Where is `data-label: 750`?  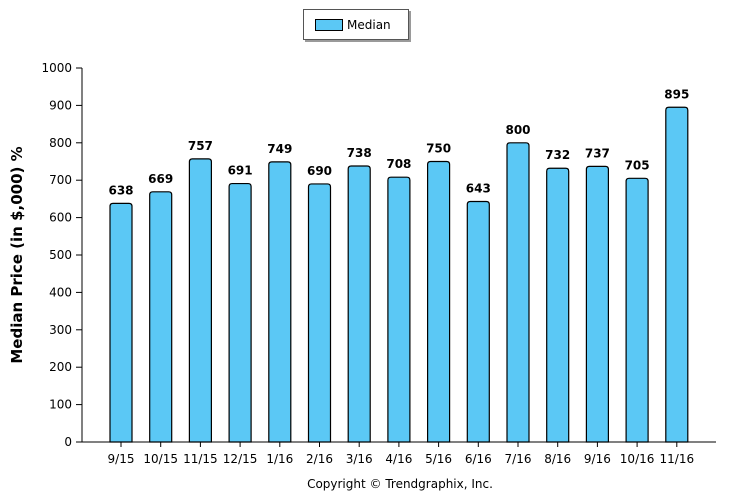
data-label: 750 is located at coordinates (438, 149).